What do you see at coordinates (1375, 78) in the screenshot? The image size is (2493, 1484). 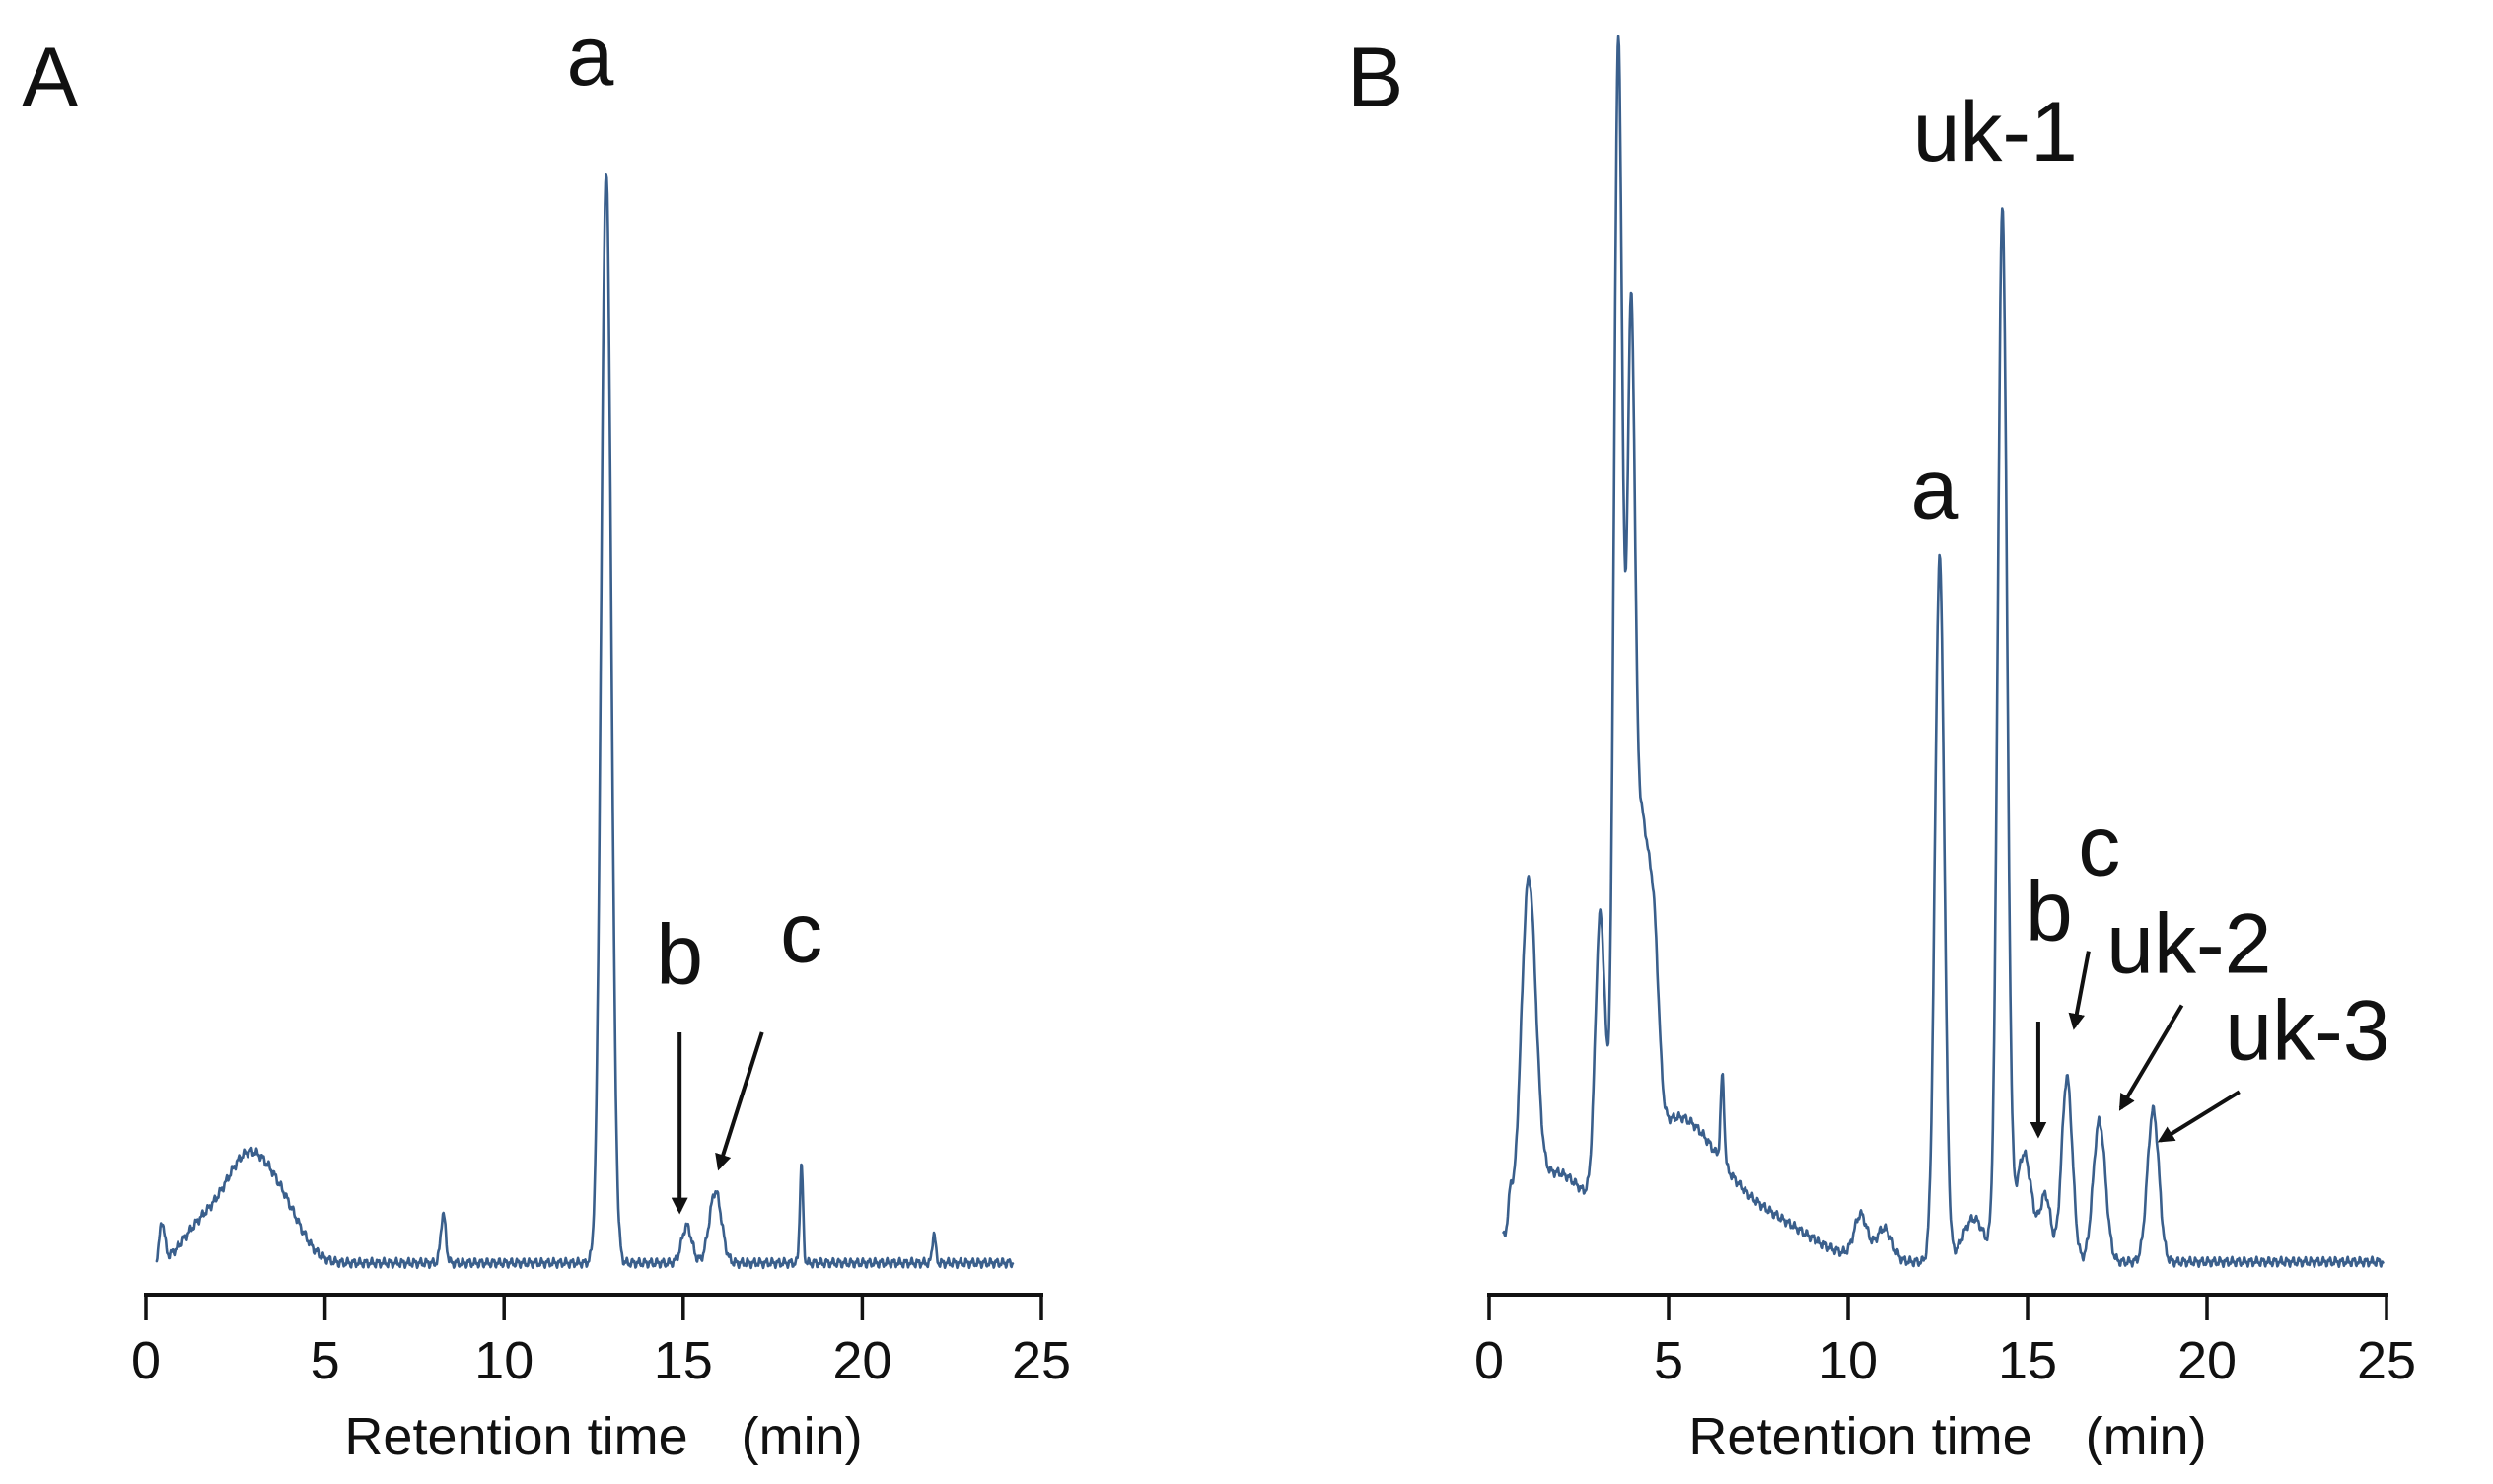 I see `panel-label: B` at bounding box center [1375, 78].